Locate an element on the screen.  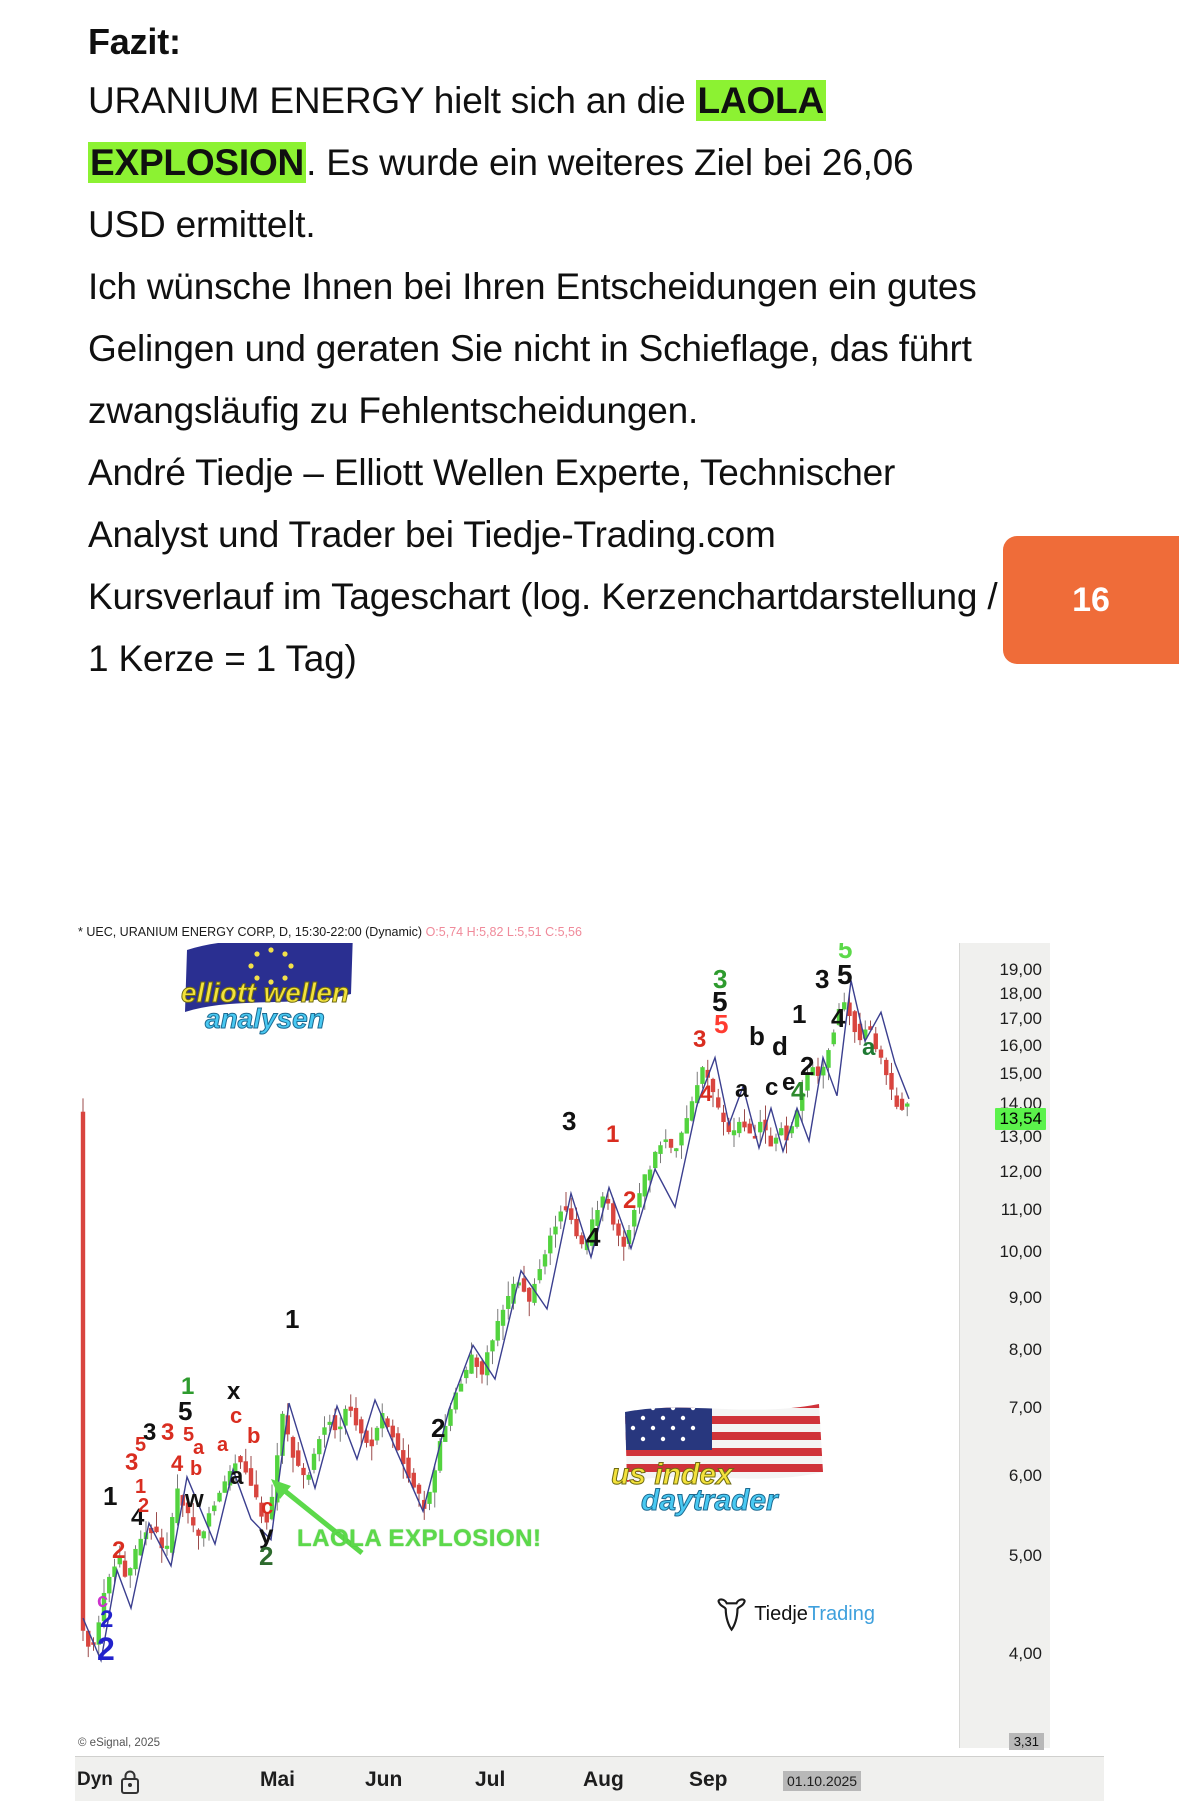
svg-text: us index is located at coordinates (672, 1474).